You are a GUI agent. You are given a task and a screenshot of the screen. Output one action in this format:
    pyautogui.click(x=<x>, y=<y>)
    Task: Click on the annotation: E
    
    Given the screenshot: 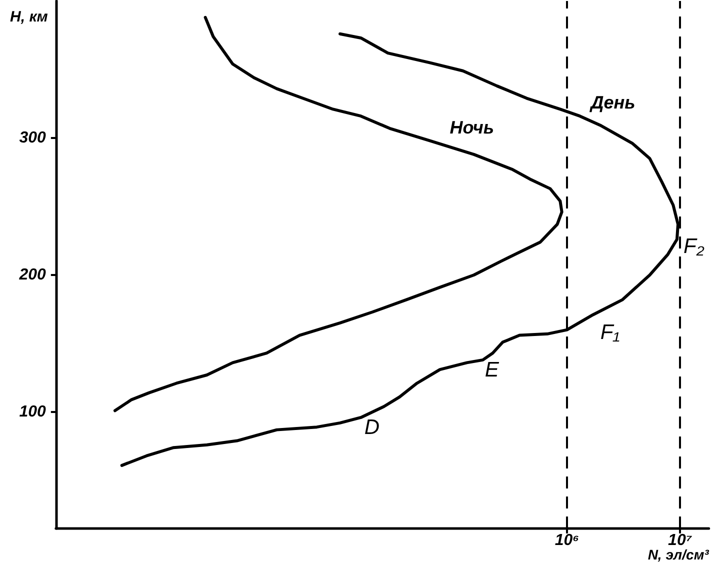 What is the action you would take?
    pyautogui.click(x=492, y=370)
    